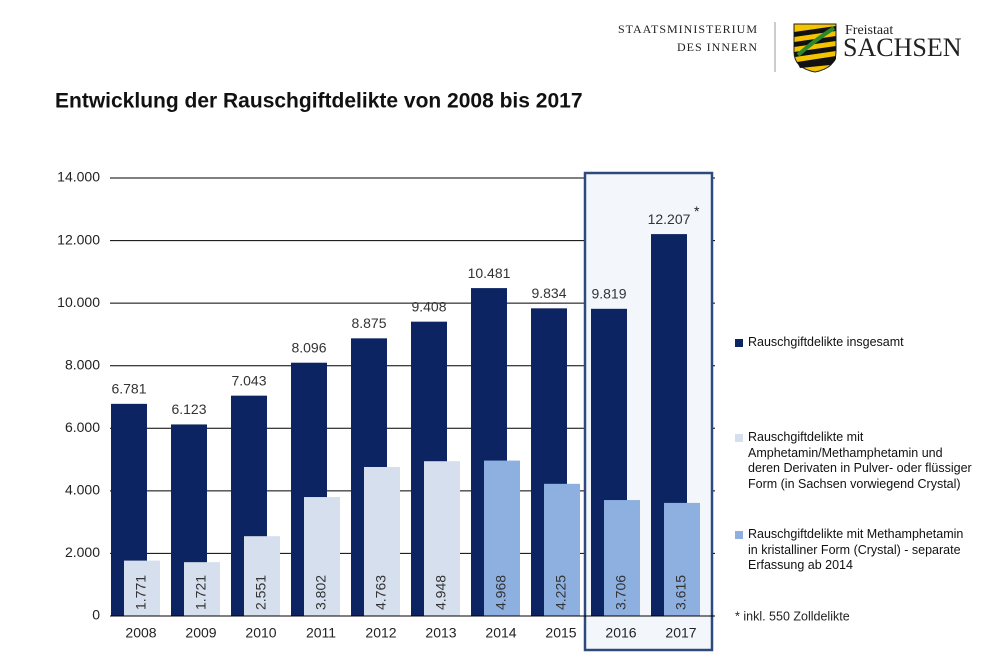  What do you see at coordinates (261, 592) in the screenshot?
I see `value-label: 2.551` at bounding box center [261, 592].